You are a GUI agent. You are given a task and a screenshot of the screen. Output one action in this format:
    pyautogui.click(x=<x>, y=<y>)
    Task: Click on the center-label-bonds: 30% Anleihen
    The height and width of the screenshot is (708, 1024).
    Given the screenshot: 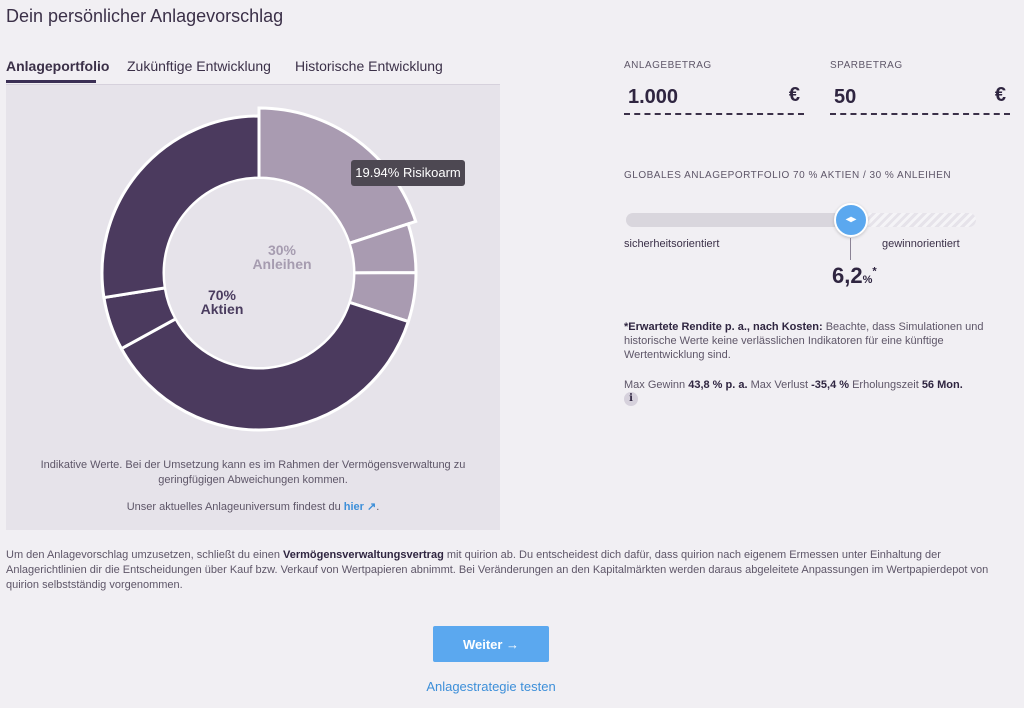 What is the action you would take?
    pyautogui.click(x=282, y=257)
    